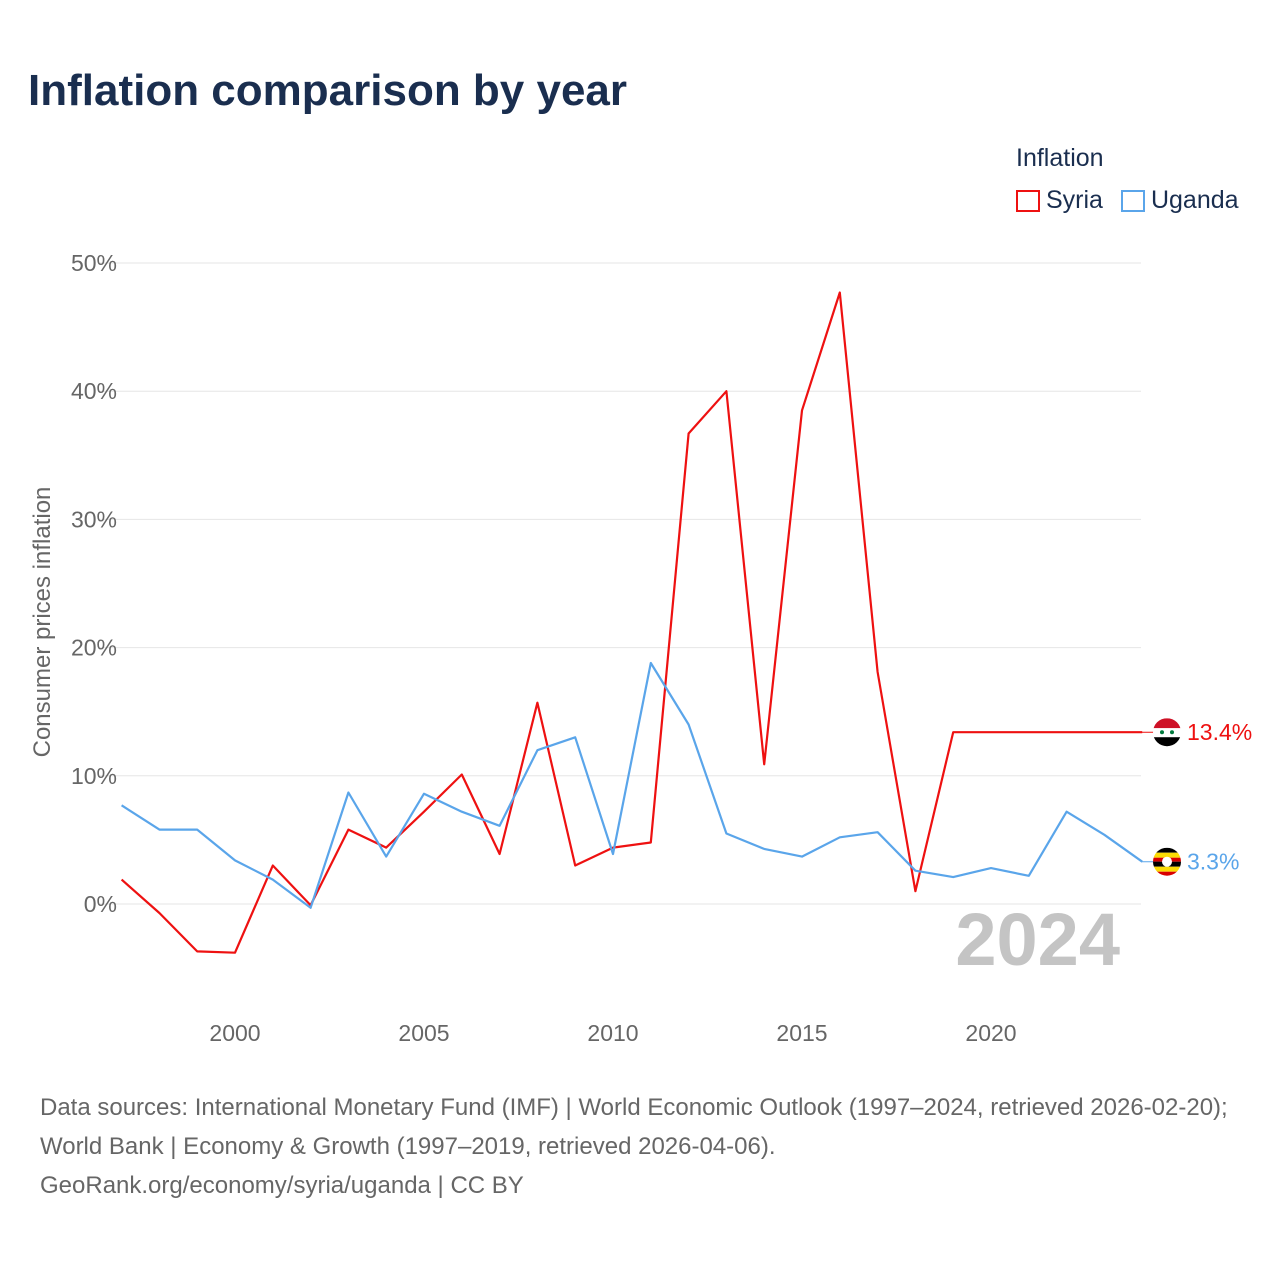  Describe the element at coordinates (1167, 861) in the screenshot. I see `uganda-flag-icon` at that location.